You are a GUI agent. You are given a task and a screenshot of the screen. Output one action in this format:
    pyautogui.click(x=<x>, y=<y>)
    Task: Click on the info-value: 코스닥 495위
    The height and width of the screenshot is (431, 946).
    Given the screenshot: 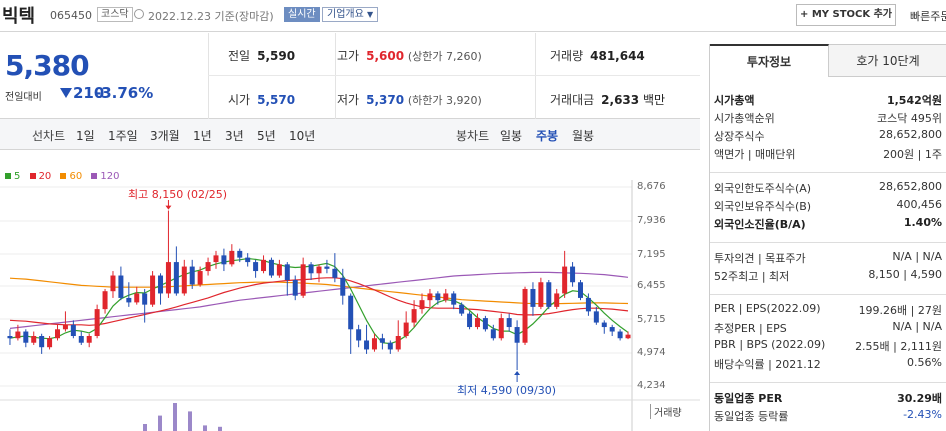 What is the action you would take?
    pyautogui.click(x=909, y=118)
    